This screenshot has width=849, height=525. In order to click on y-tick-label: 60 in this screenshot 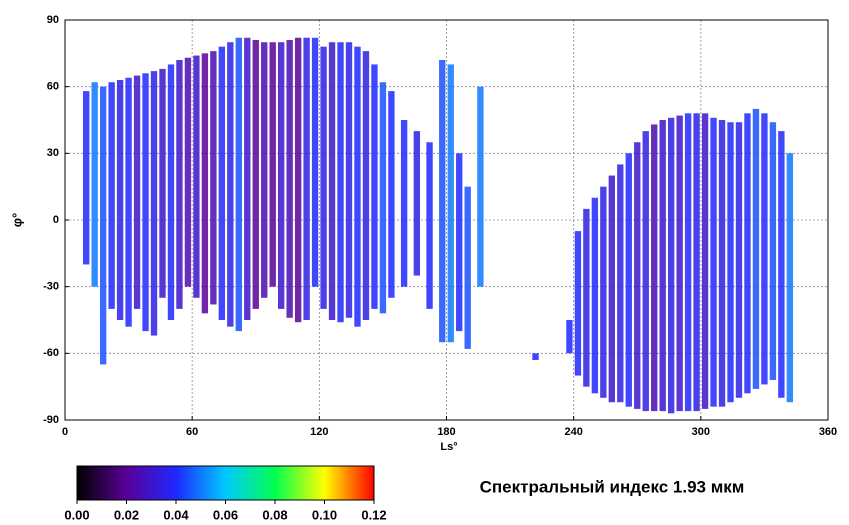, I will do `click(53, 87)`.